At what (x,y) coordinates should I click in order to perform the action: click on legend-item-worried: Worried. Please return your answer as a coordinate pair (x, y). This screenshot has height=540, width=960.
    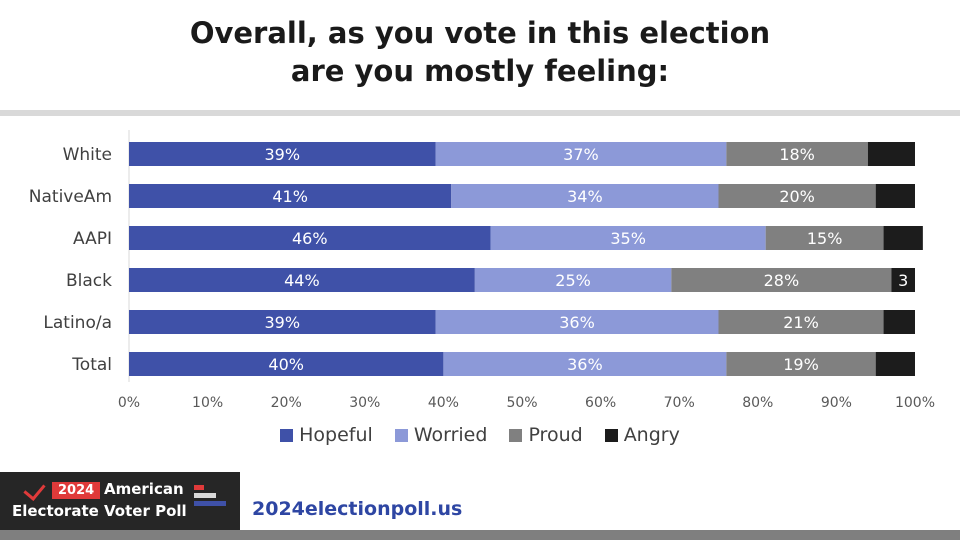
    Looking at the image, I should click on (441, 435).